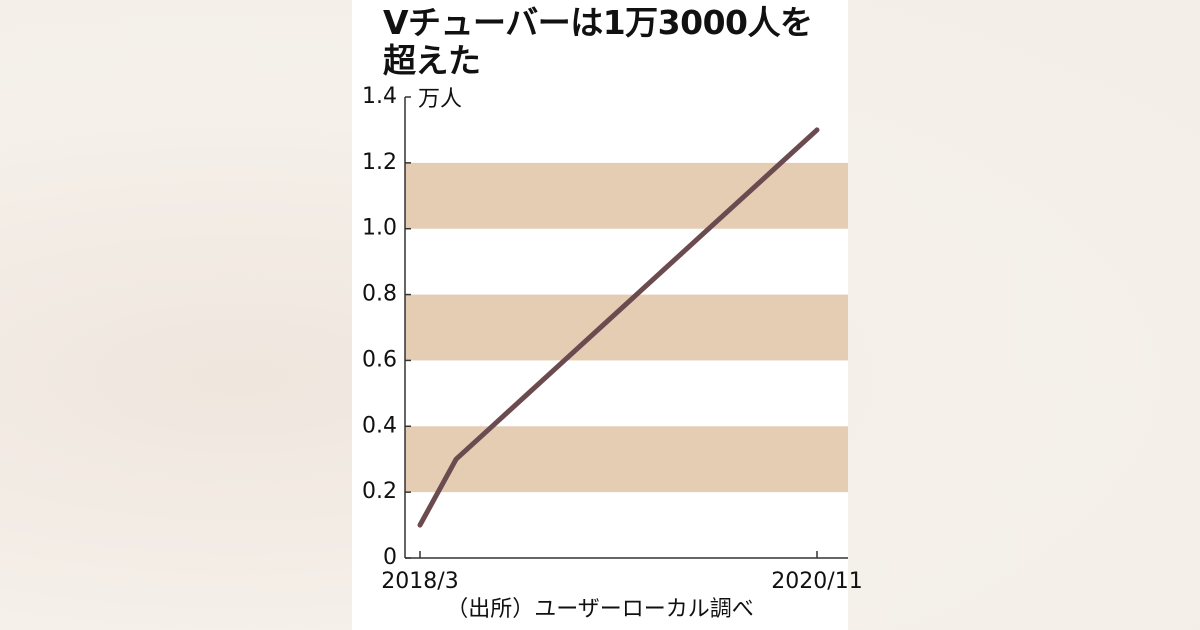  What do you see at coordinates (440, 99) in the screenshot?
I see `y-unit: 万人` at bounding box center [440, 99].